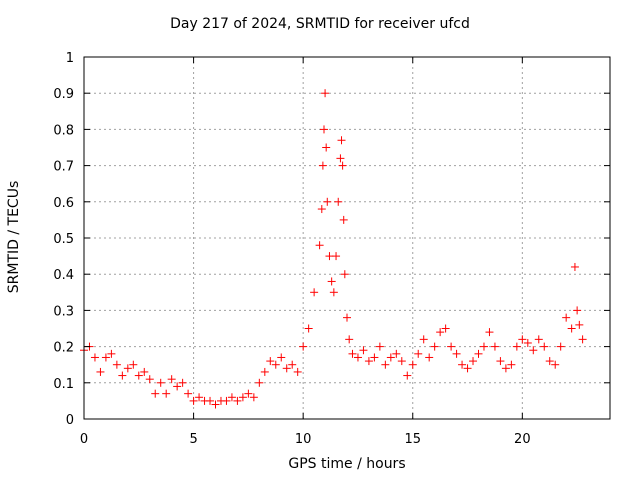 This screenshot has height=480, width=640. I want to click on x-axis-label: GPS time / hours, so click(347, 464).